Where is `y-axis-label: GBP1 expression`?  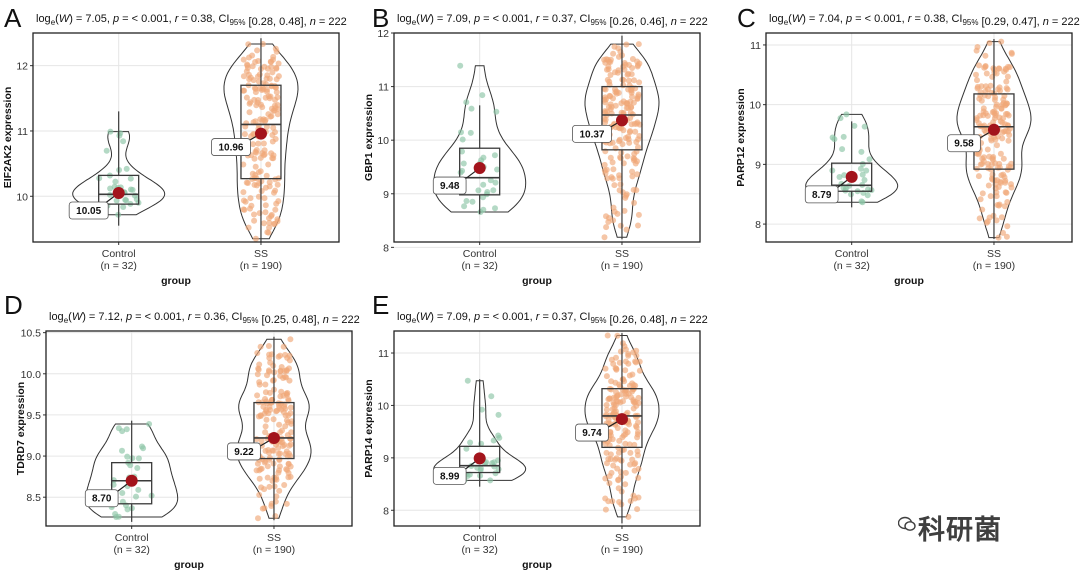
y-axis-label: GBP1 expression is located at coordinates (369, 137).